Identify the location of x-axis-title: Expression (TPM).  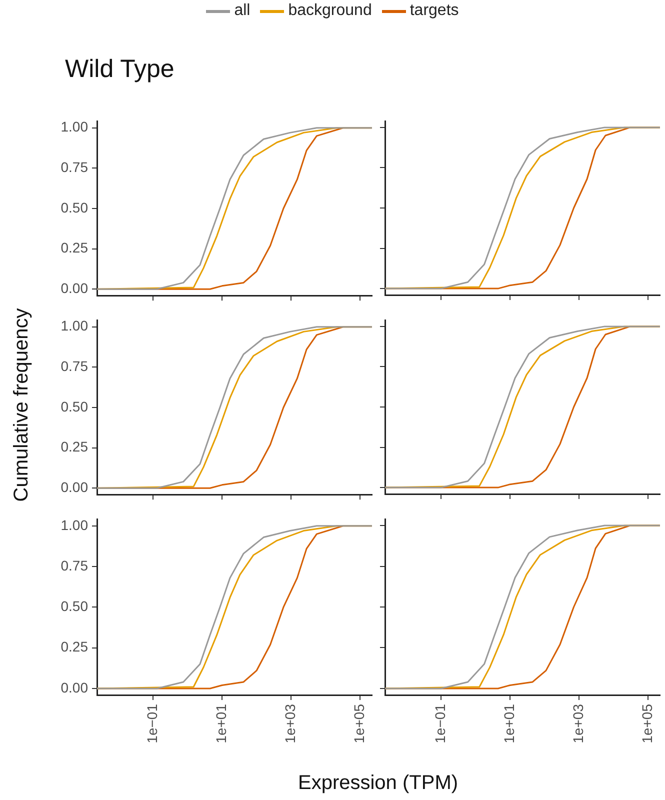
(378, 783).